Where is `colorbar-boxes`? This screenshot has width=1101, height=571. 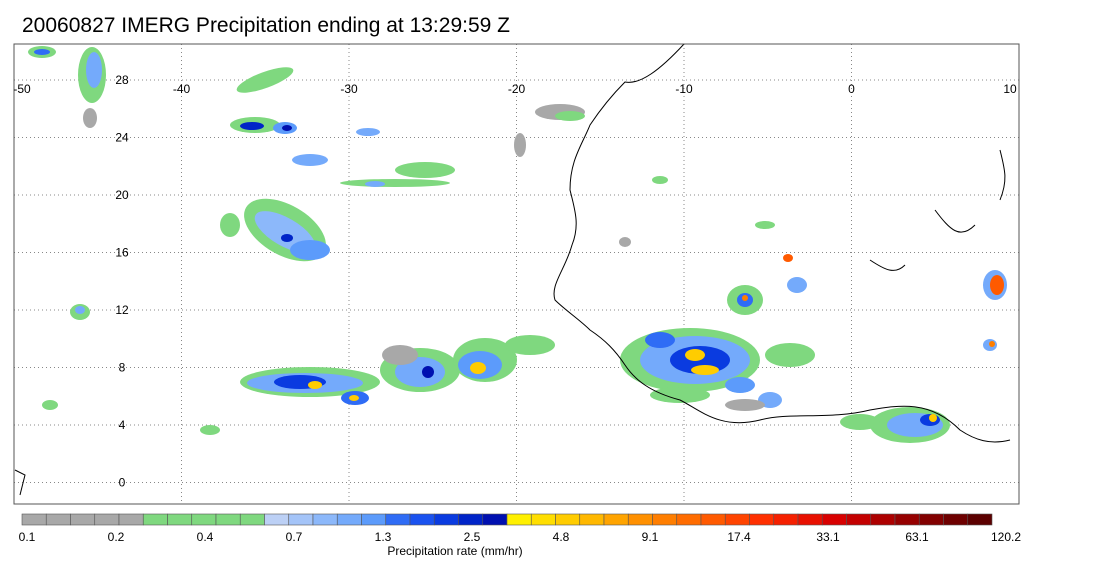 colorbar-boxes is located at coordinates (507, 519).